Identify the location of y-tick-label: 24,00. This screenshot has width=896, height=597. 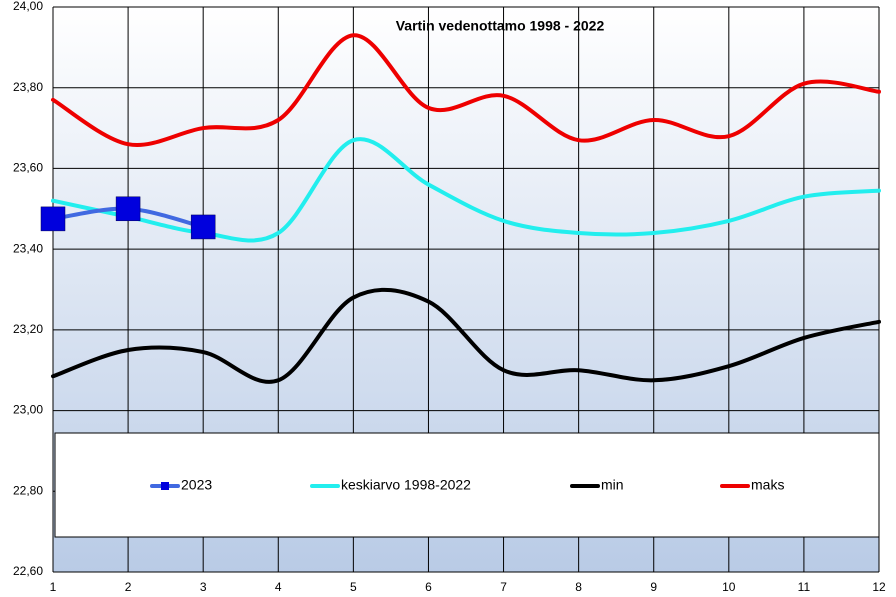
(28, 6).